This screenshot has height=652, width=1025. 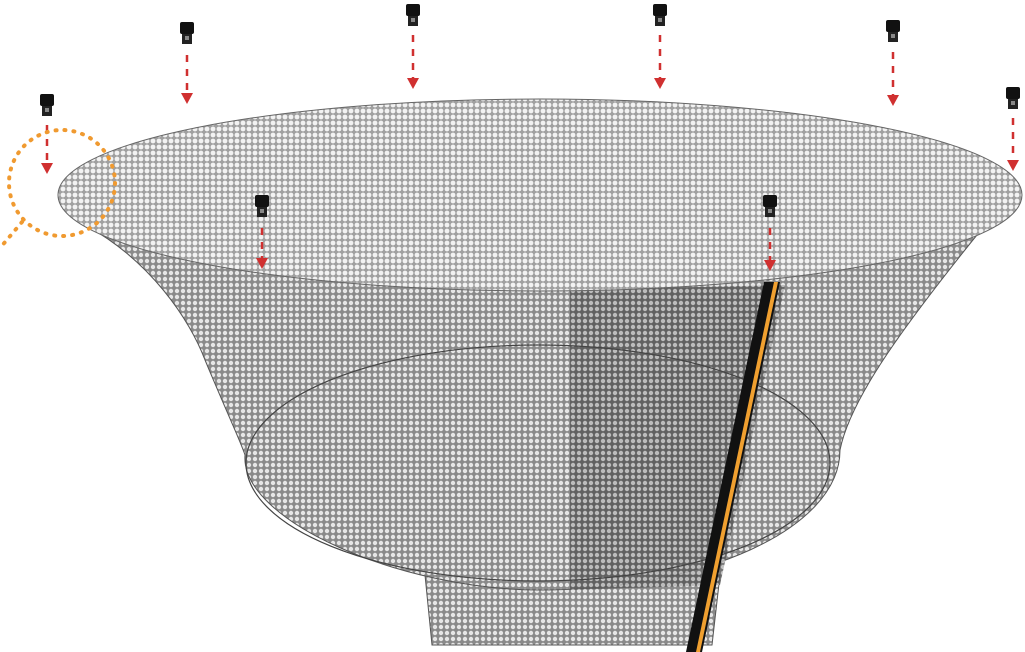 What do you see at coordinates (737, 467) in the screenshot?
I see `pole-stripe` at bounding box center [737, 467].